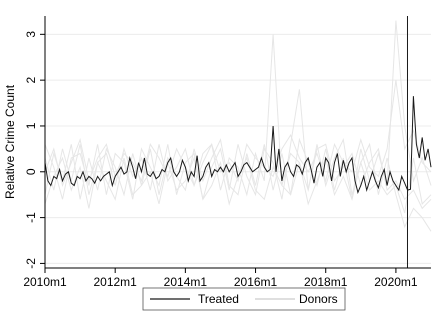 The image size is (440, 327). What do you see at coordinates (186, 282) in the screenshot?
I see `x-tick-label-2: 2014m1` at bounding box center [186, 282].